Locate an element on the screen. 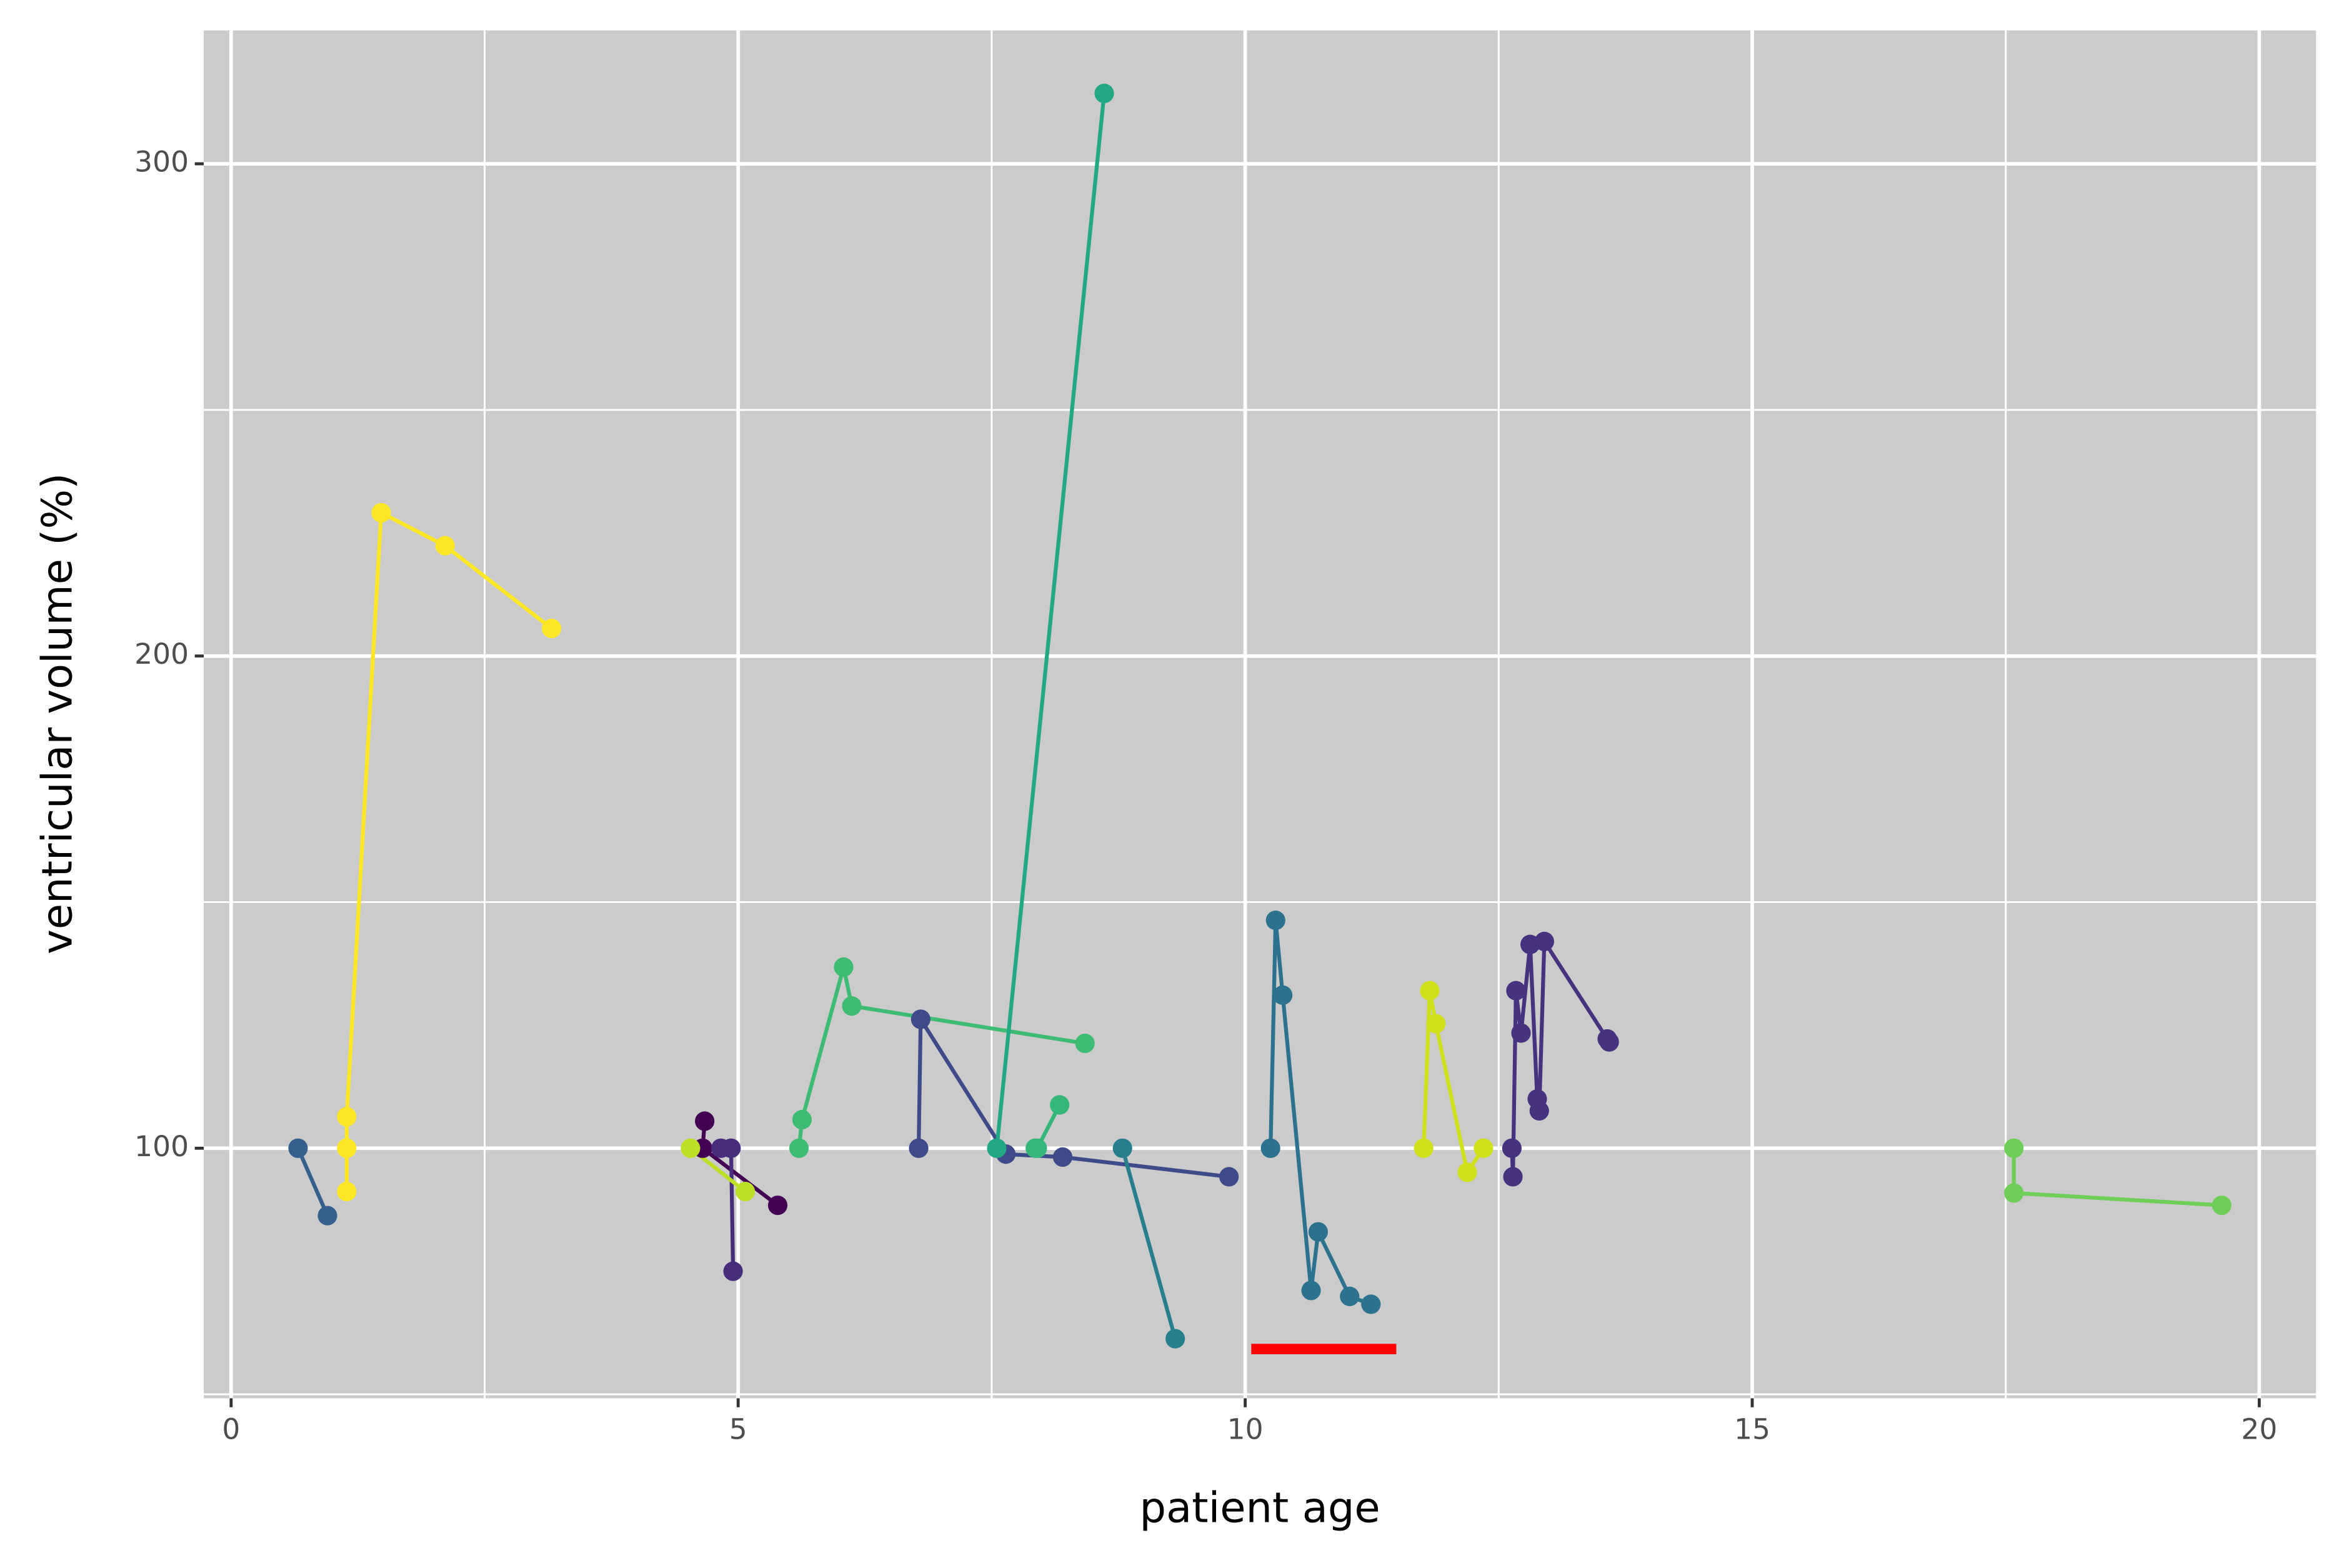 Image resolution: width=2349 pixels, height=1568 pixels. x-axis-title: patient age is located at coordinates (1260, 1508).